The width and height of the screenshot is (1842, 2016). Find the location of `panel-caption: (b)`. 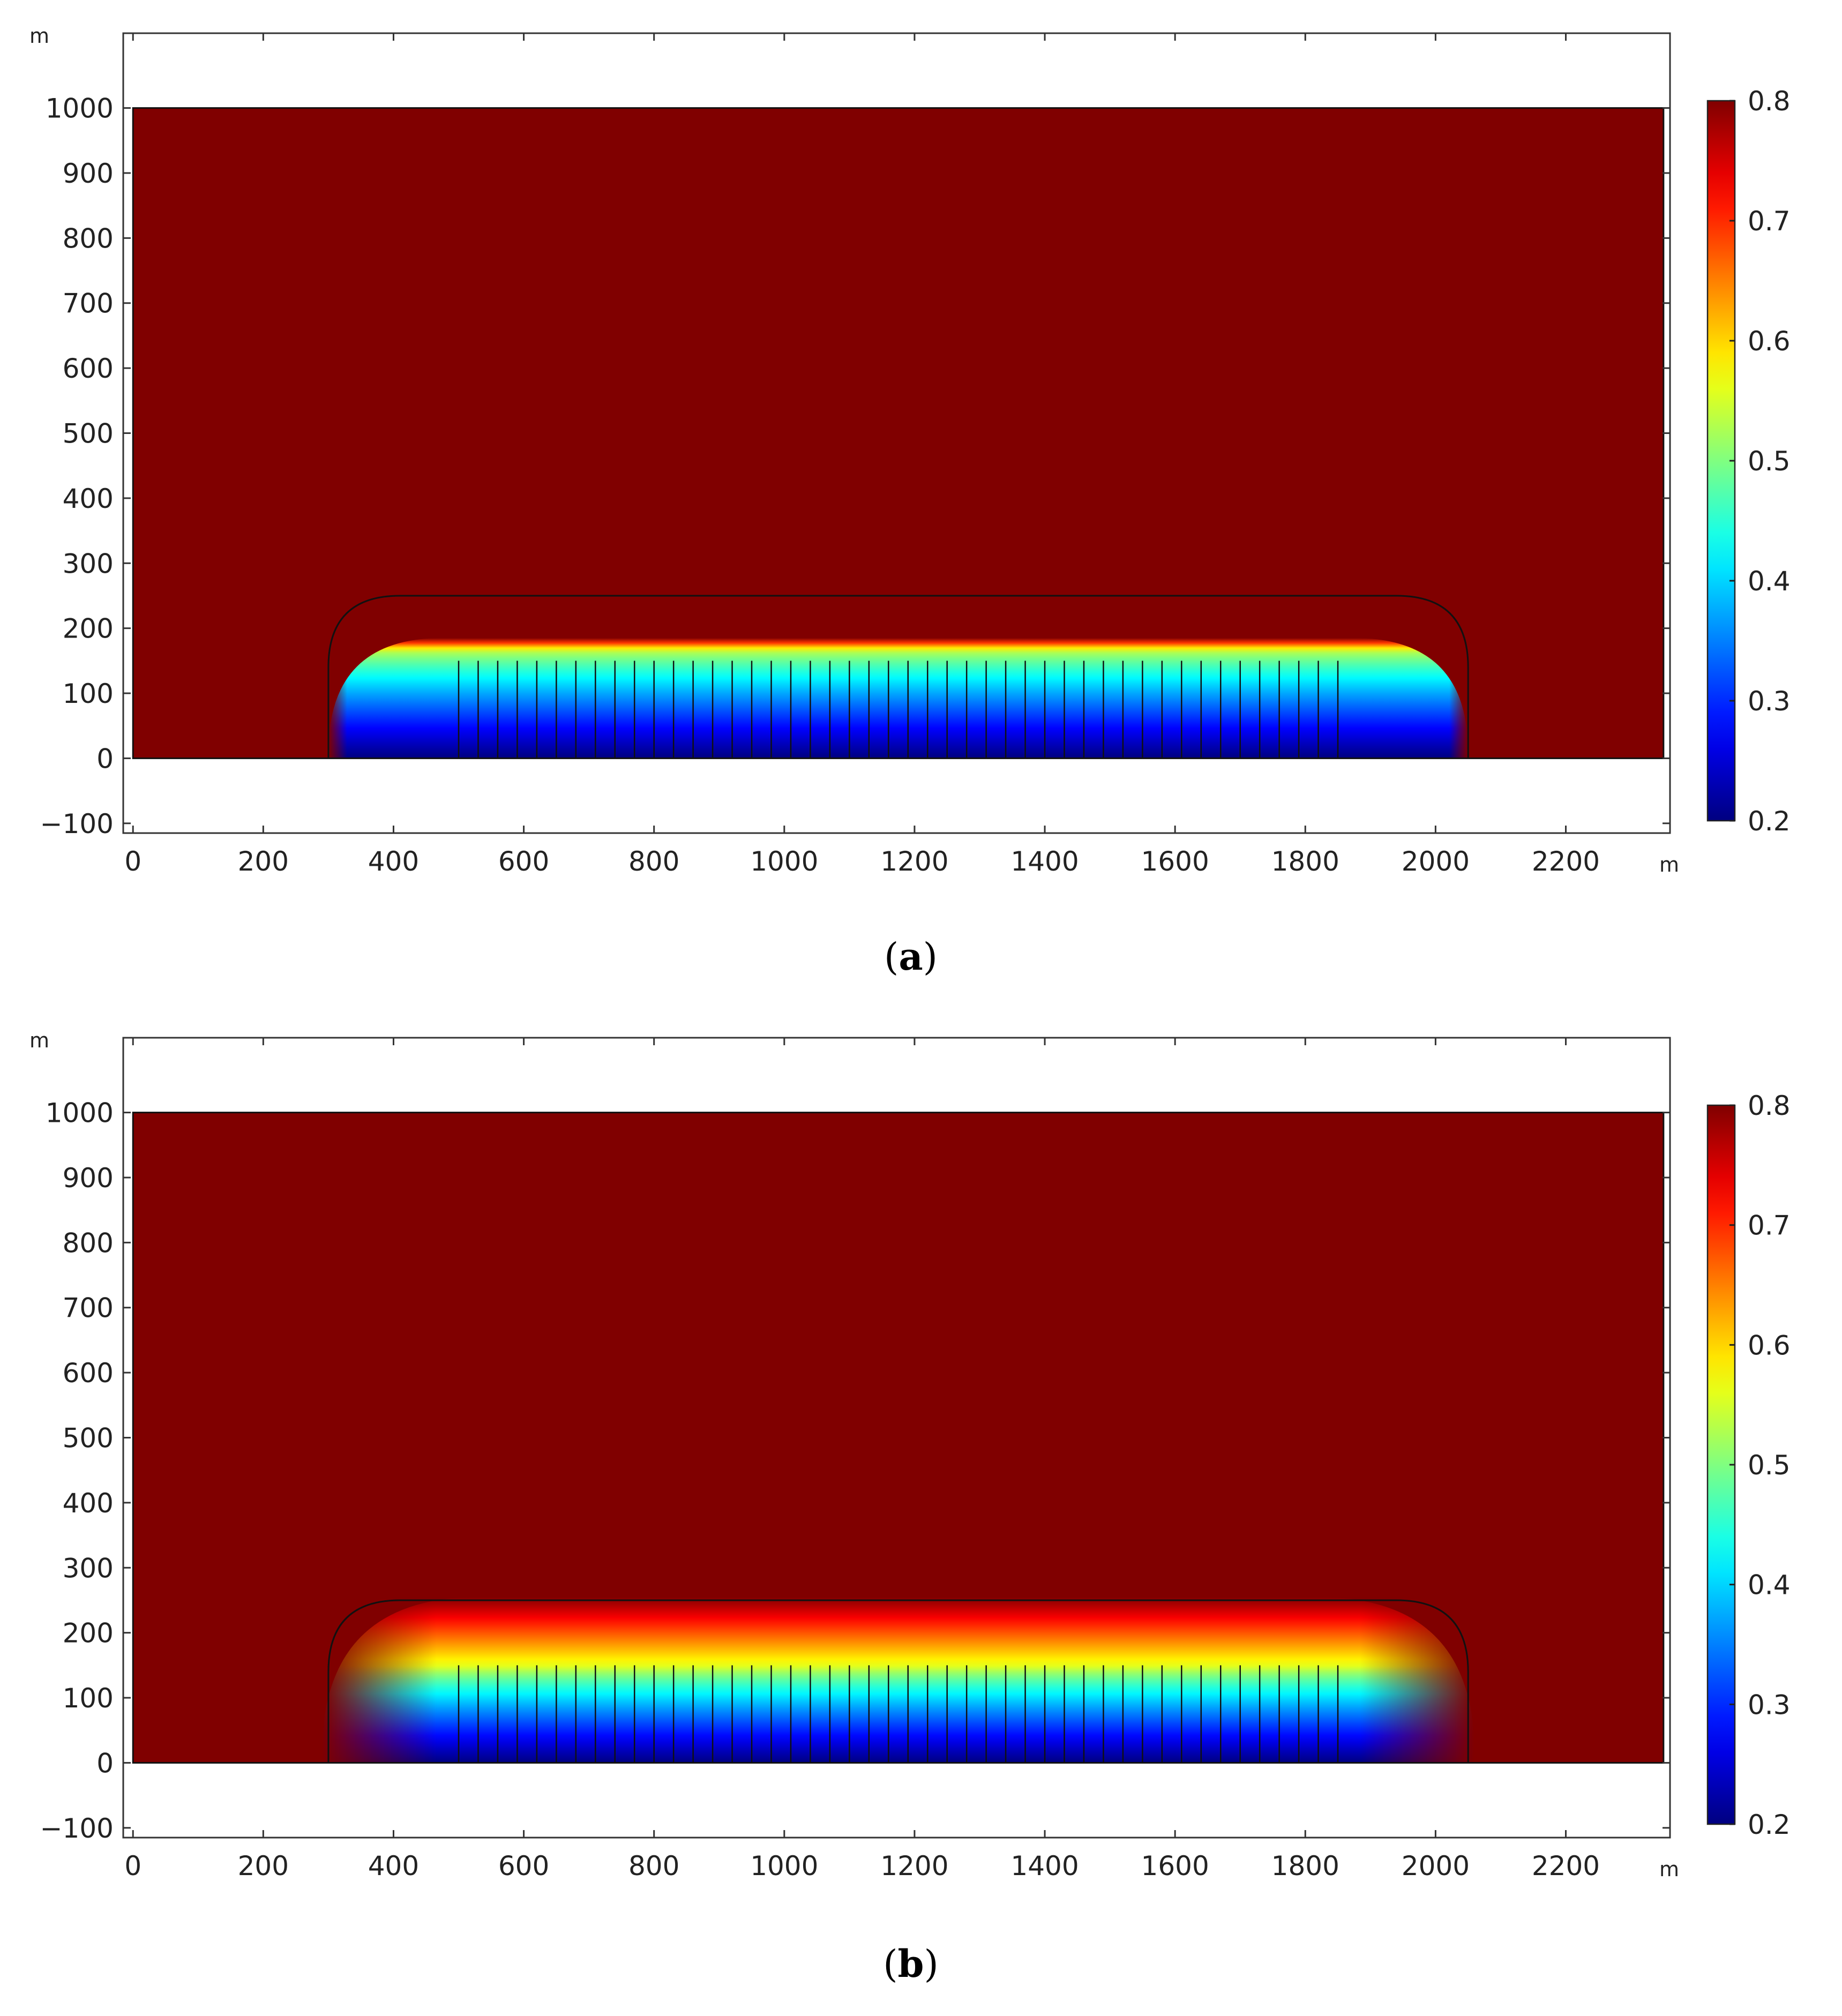

panel-caption: (b) is located at coordinates (911, 1964).